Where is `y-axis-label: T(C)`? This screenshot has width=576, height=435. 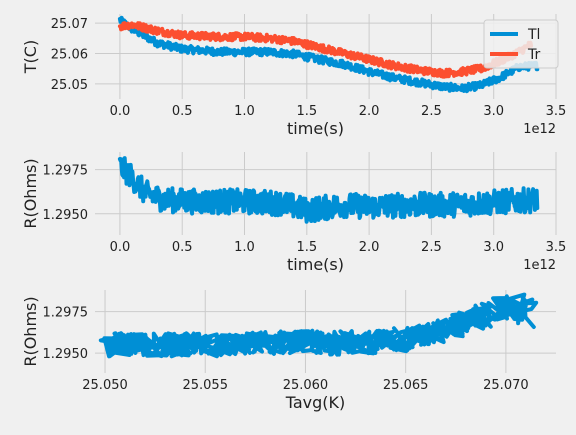 y-axis-label: T(C) is located at coordinates (30, 57).